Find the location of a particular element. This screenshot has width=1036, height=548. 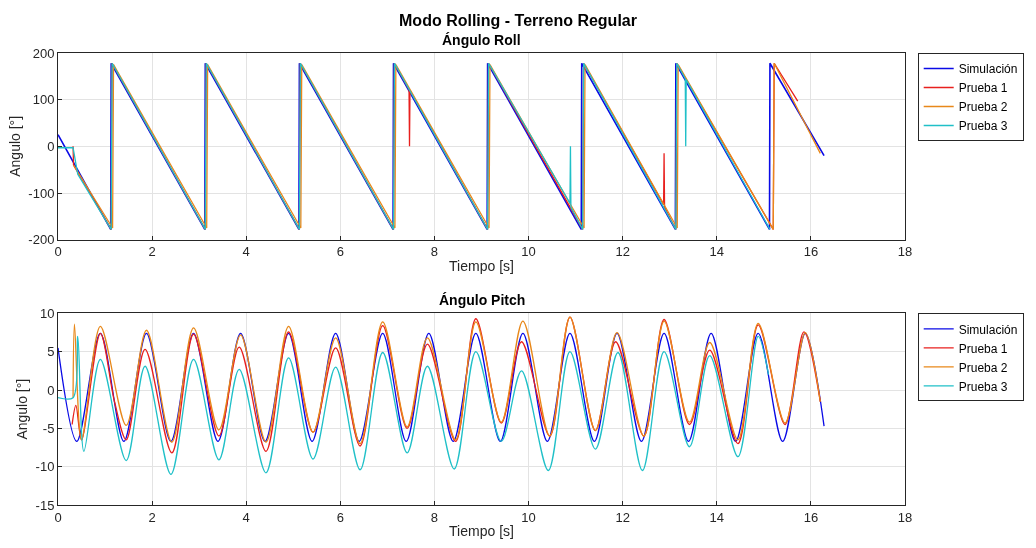

chart-title: Ángulo Pitch is located at coordinates (482, 300).